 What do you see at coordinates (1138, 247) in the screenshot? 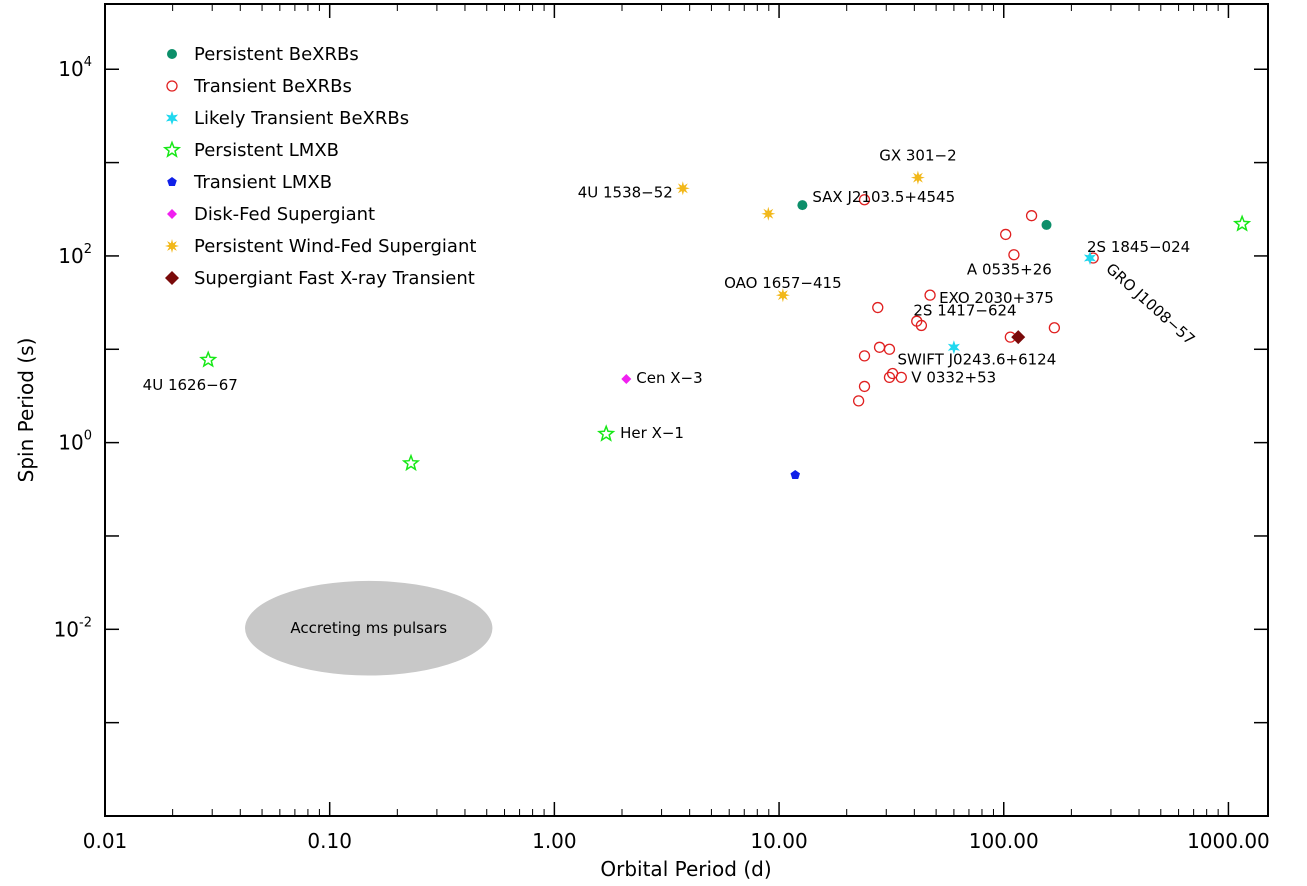
I see `annotation-label: 2S 1845−024` at bounding box center [1138, 247].